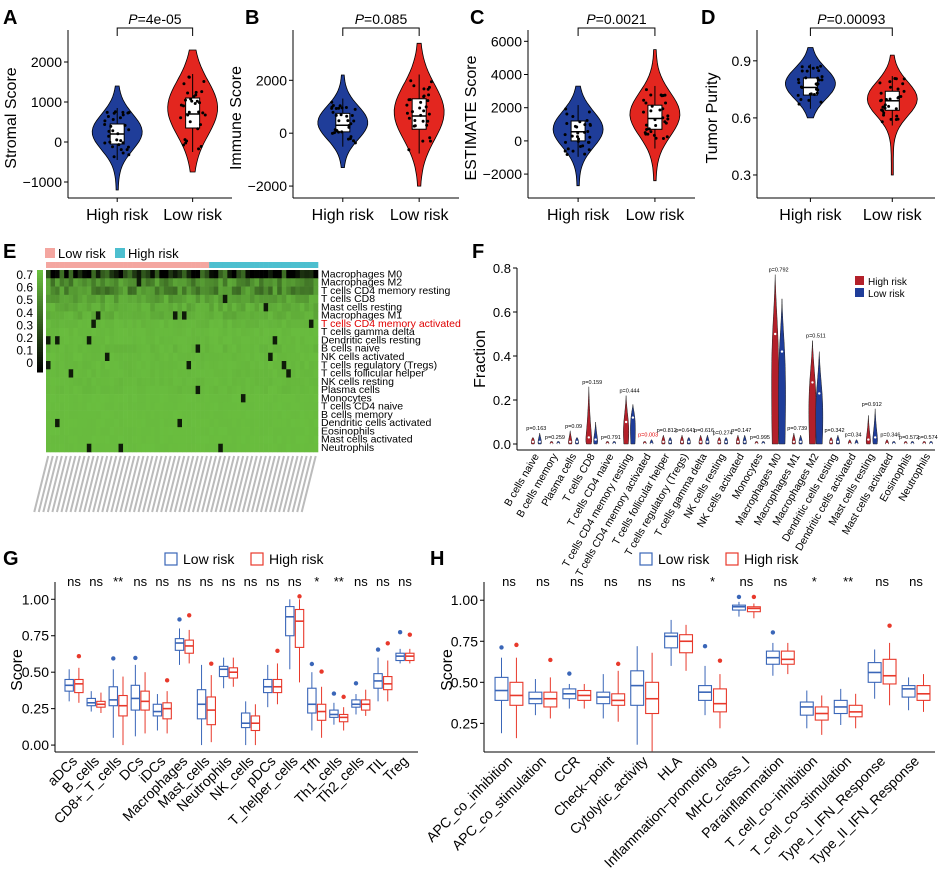 This screenshot has width=941, height=878. What do you see at coordinates (184, 581) in the screenshot?
I see `significance-label: ns` at bounding box center [184, 581].